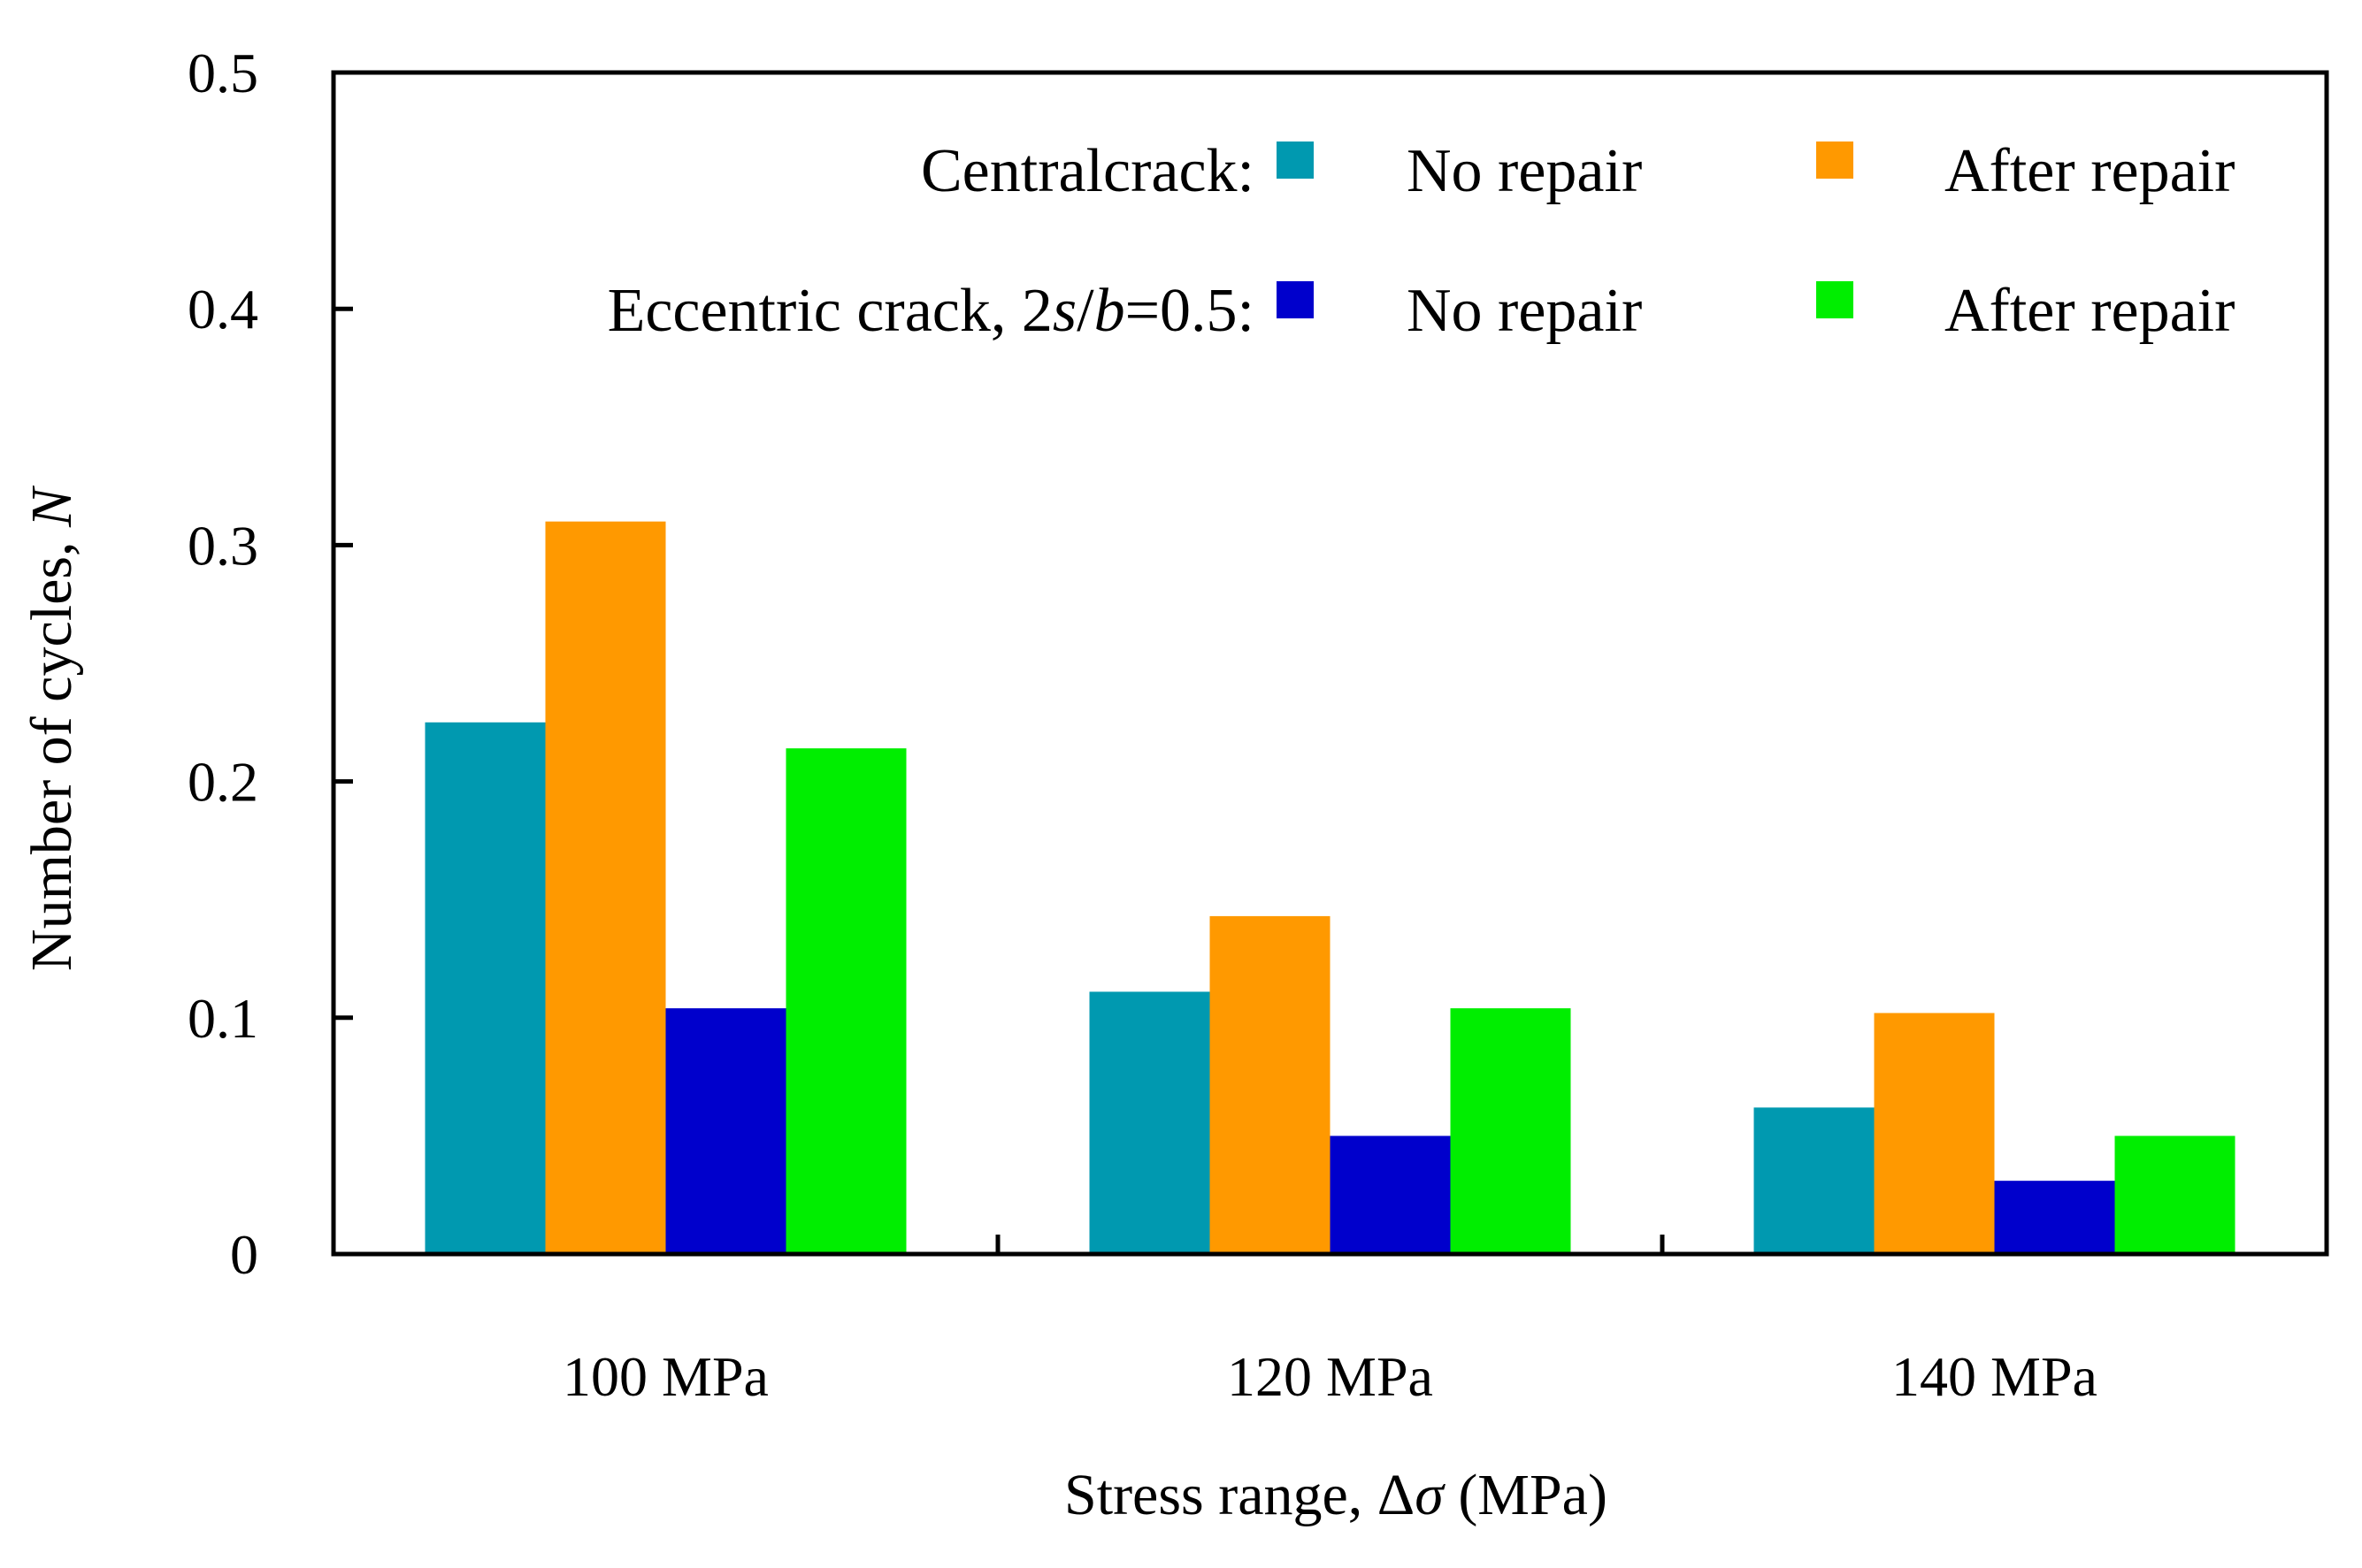 Image resolution: width=2362 pixels, height=1568 pixels. I want to click on x-tick-label: 100 MPa, so click(666, 1376).